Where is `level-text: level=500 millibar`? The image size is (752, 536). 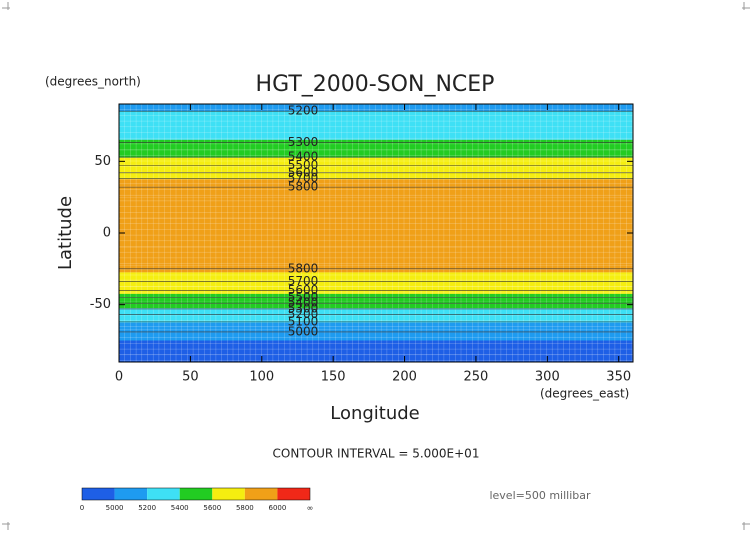 level-text: level=500 millibar is located at coordinates (540, 495).